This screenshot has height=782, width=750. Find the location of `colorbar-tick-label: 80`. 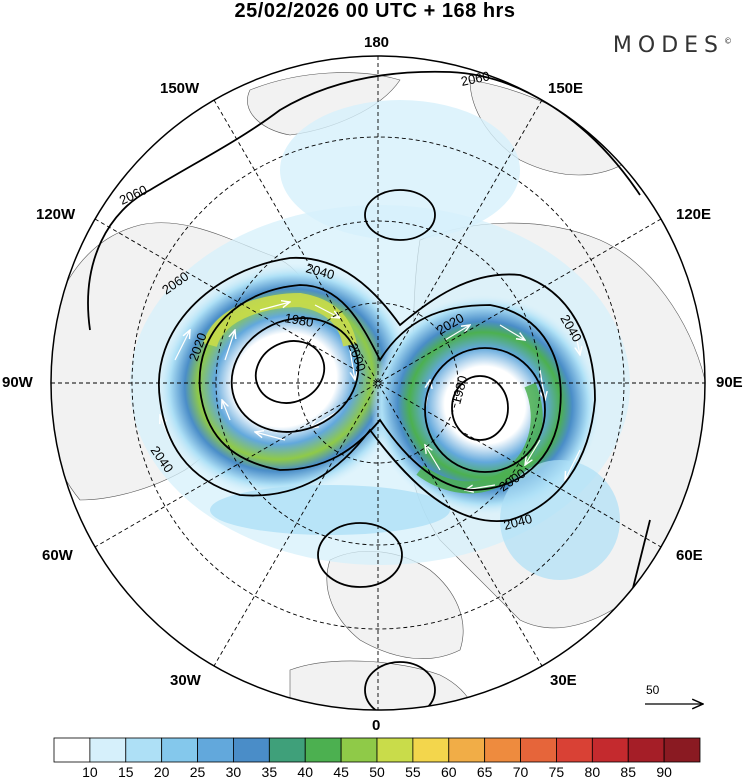

colorbar-tick-label: 80 is located at coordinates (592, 772).